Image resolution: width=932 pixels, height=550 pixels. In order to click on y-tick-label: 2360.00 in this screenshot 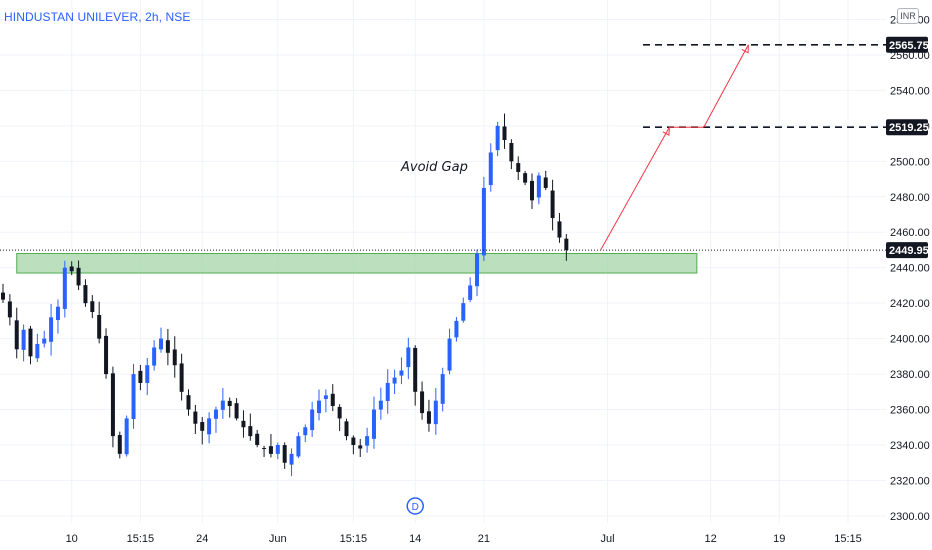, I will do `click(910, 411)`.